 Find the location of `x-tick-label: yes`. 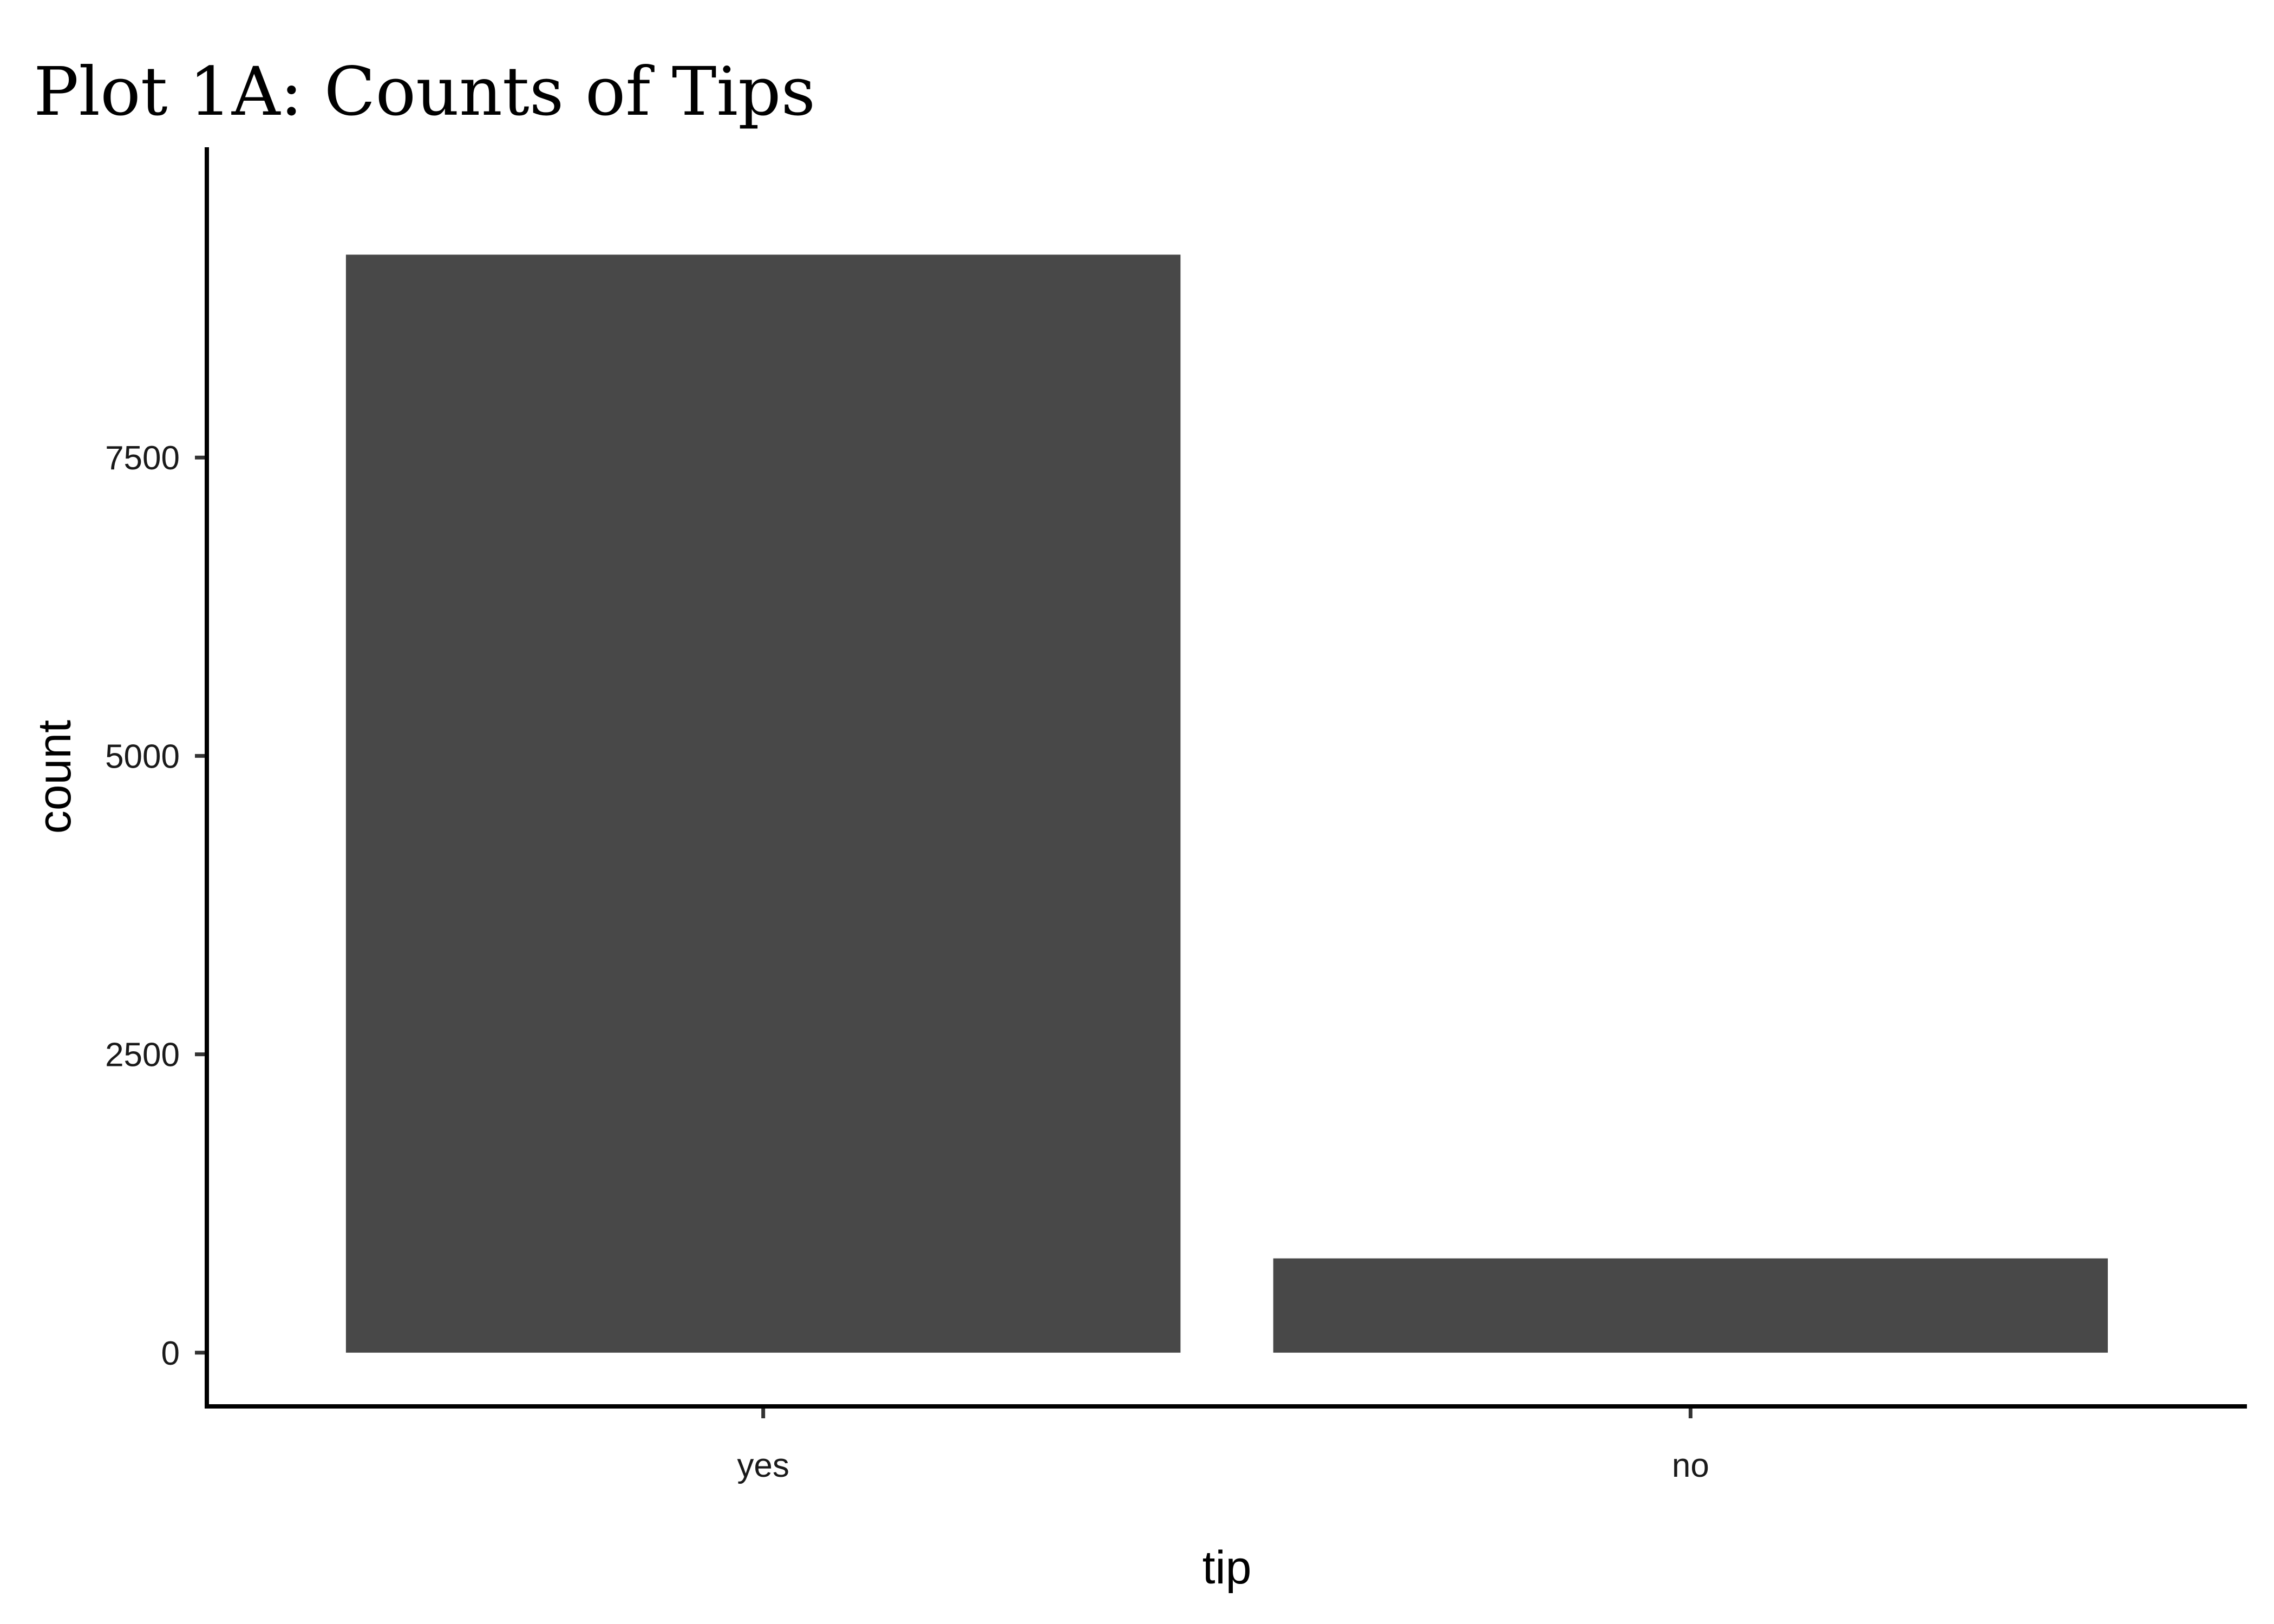

x-tick-label: yes is located at coordinates (763, 1465).